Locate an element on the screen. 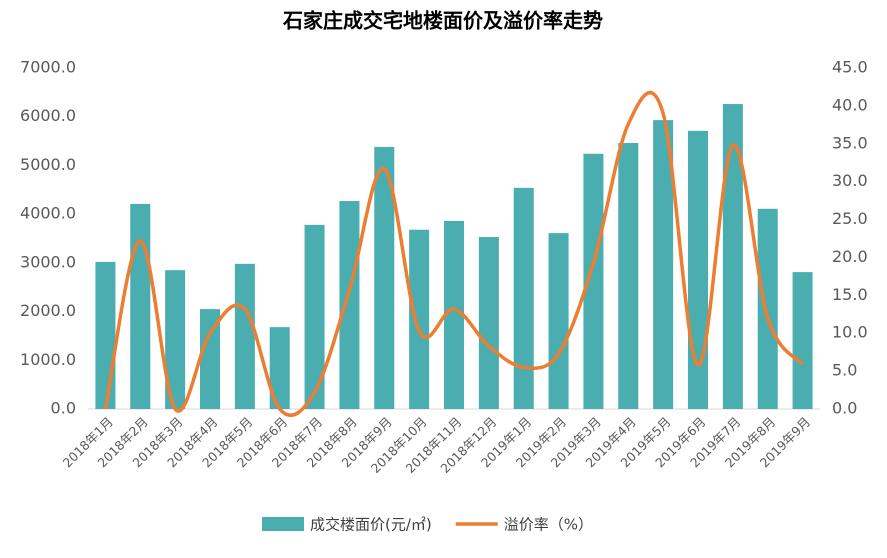 This screenshot has width=887, height=558. y2-tick-label: 25.0 is located at coordinates (850, 218).